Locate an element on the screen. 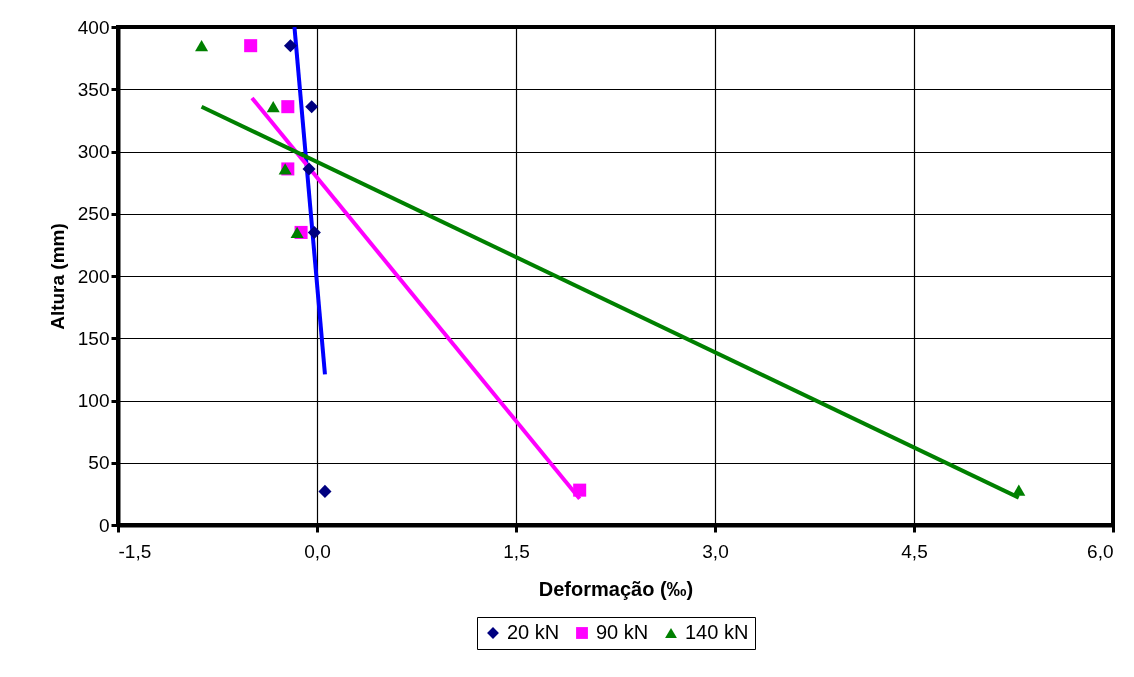 The width and height of the screenshot is (1134, 677). y-tick-label: 100 is located at coordinates (93, 400).